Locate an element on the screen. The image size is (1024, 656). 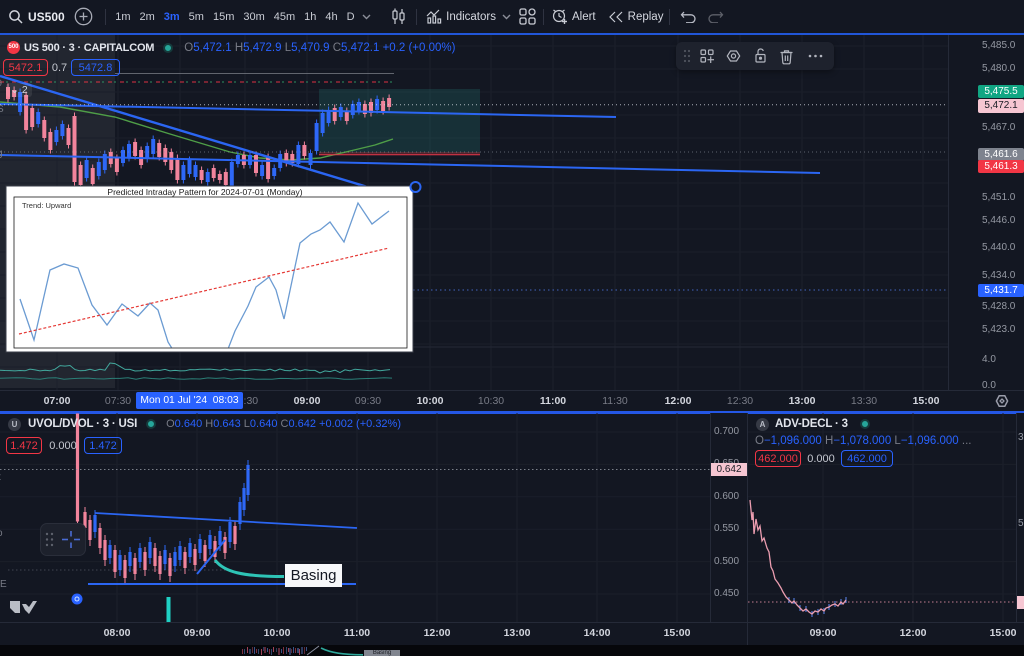
svg-text: E is located at coordinates (3, 584).